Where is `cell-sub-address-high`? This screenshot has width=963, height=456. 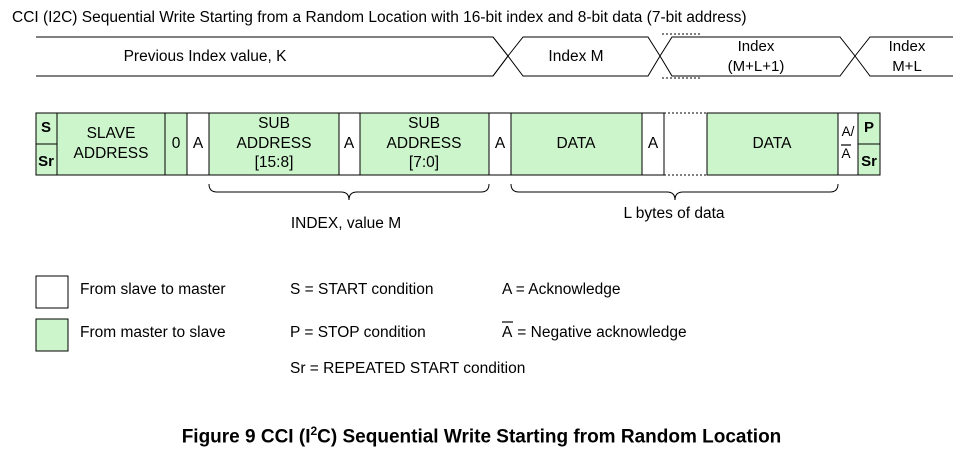
cell-sub-address-high is located at coordinates (274, 144).